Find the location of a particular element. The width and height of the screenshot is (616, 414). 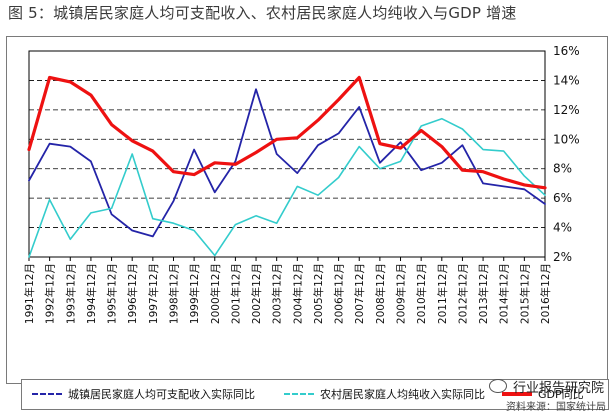

legend-label-urban: 城镇居民家庭人均可支配收入实际同比 is located at coordinates (161, 394).